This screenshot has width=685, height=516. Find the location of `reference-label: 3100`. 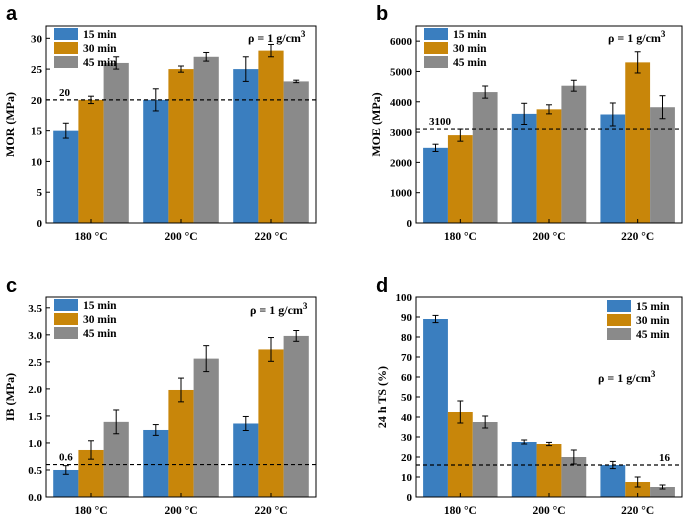

reference-label: 3100 is located at coordinates (440, 122).